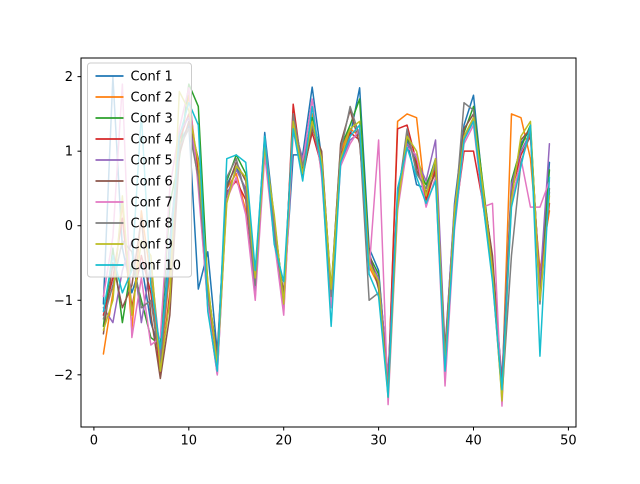 Image resolution: width=640 pixels, height=484 pixels. Describe the element at coordinates (94, 441) in the screenshot. I see `x-tick-label-0: 0` at that location.